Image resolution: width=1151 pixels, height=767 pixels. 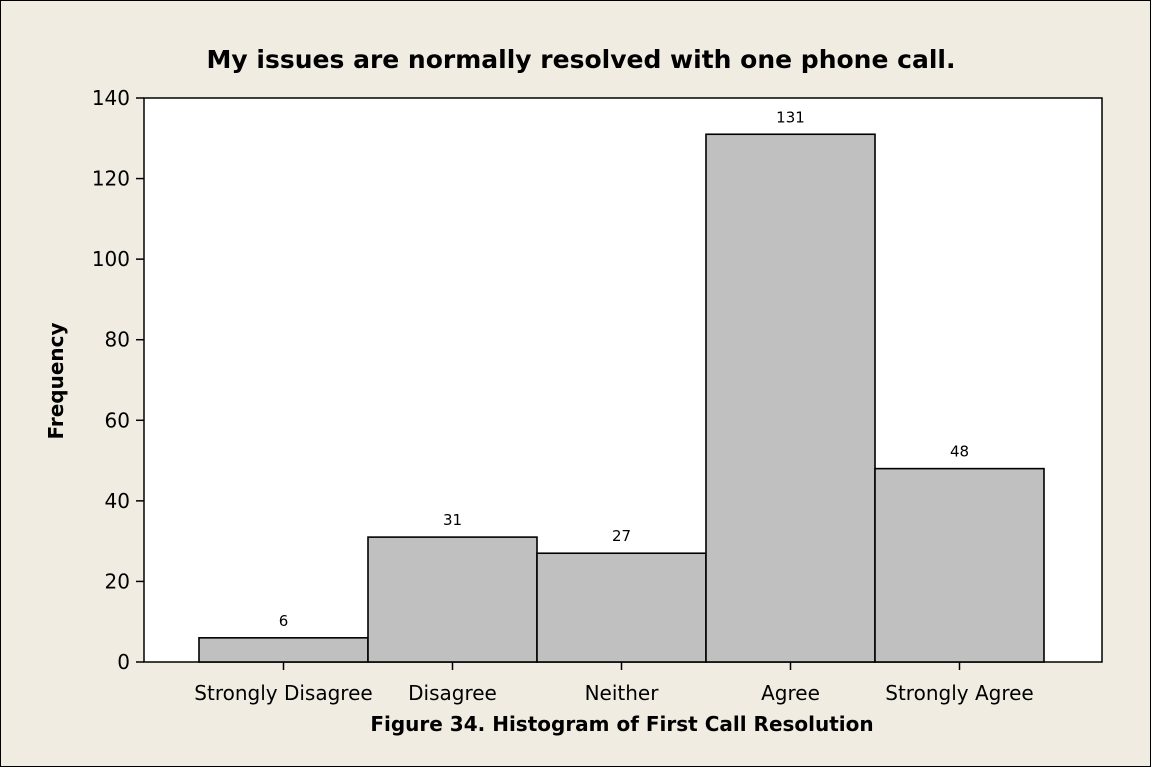 What do you see at coordinates (284, 621) in the screenshot?
I see `data-label: 6` at bounding box center [284, 621].